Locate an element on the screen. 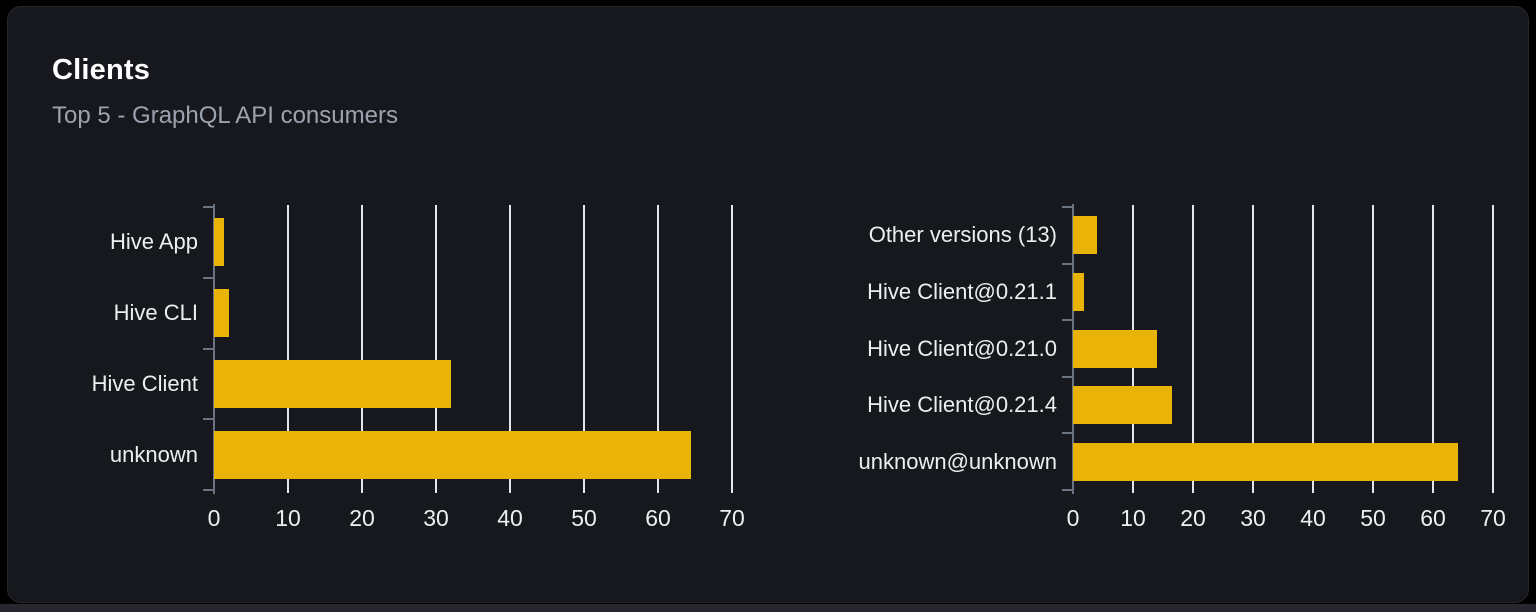 The width and height of the screenshot is (1536, 612). category-label-hive-client: Hive Client is located at coordinates (144, 383).